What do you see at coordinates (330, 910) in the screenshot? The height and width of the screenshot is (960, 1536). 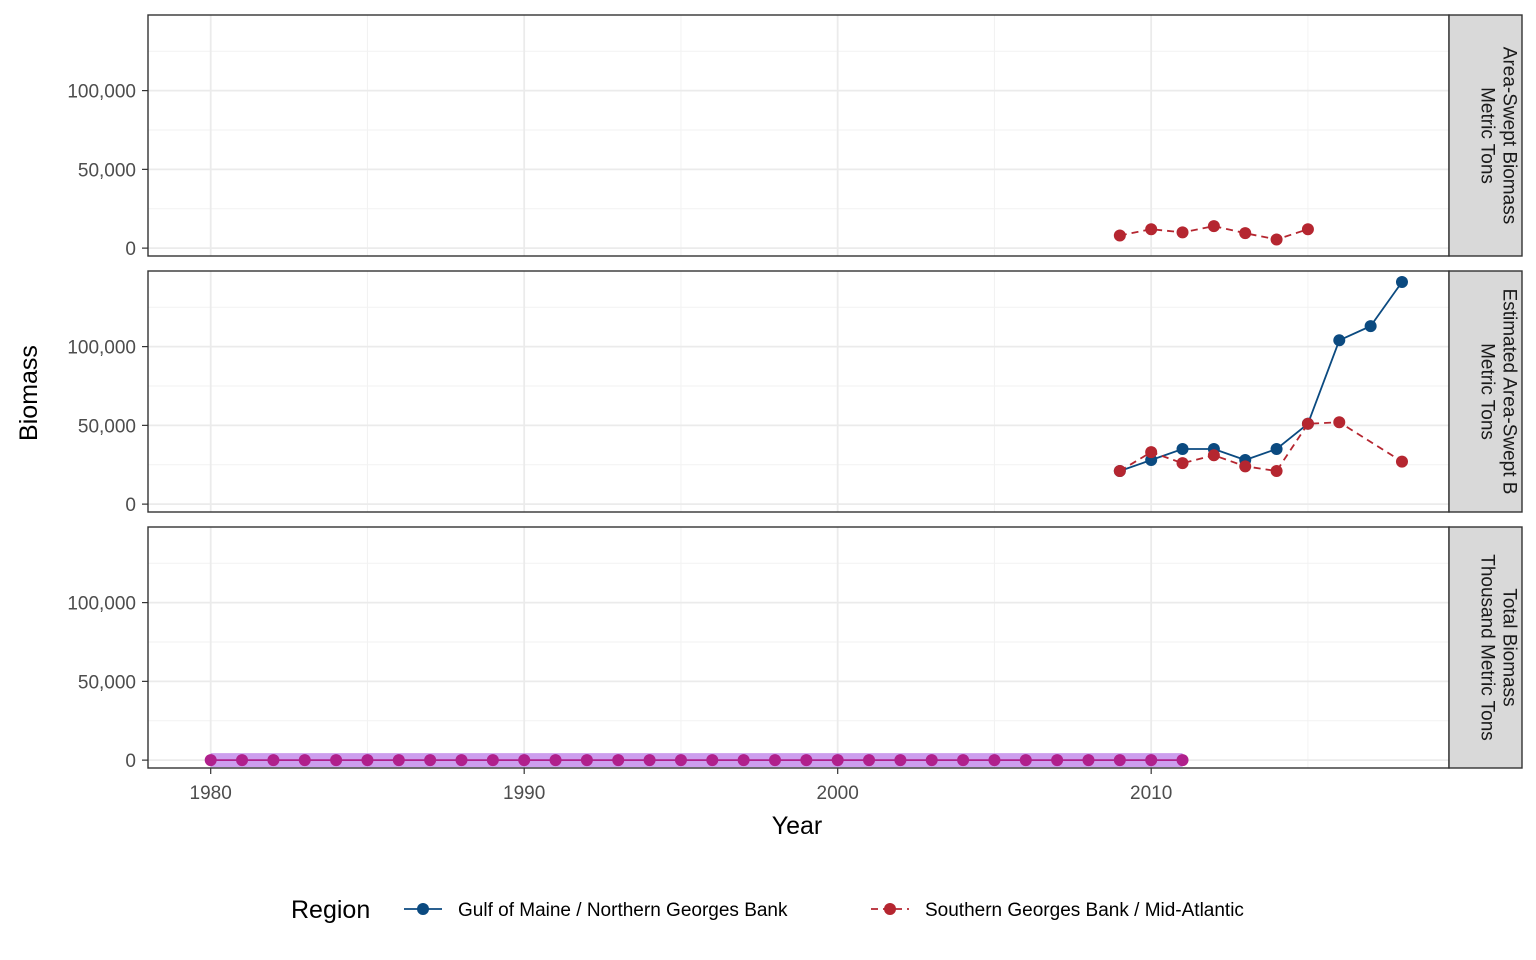 I see `legend-title: Region` at bounding box center [330, 910].